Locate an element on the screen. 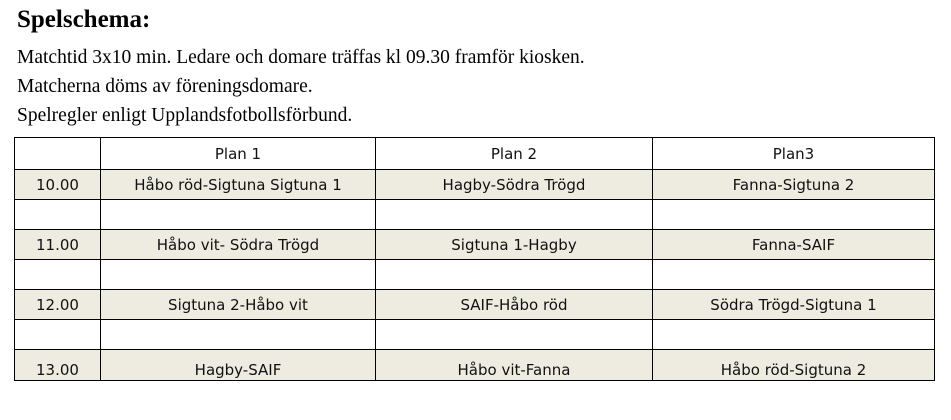  header-cell: Plan3 is located at coordinates (793, 153).